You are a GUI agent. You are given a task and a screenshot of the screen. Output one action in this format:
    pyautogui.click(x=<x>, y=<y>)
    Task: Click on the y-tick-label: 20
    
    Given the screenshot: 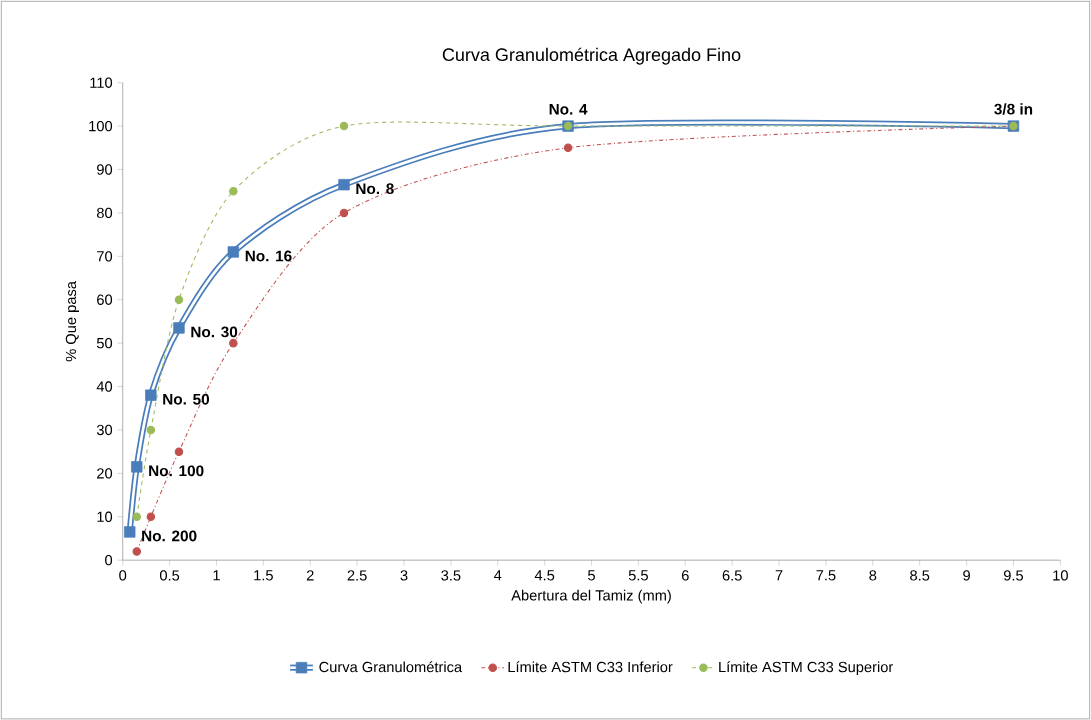 What is the action you would take?
    pyautogui.click(x=105, y=473)
    